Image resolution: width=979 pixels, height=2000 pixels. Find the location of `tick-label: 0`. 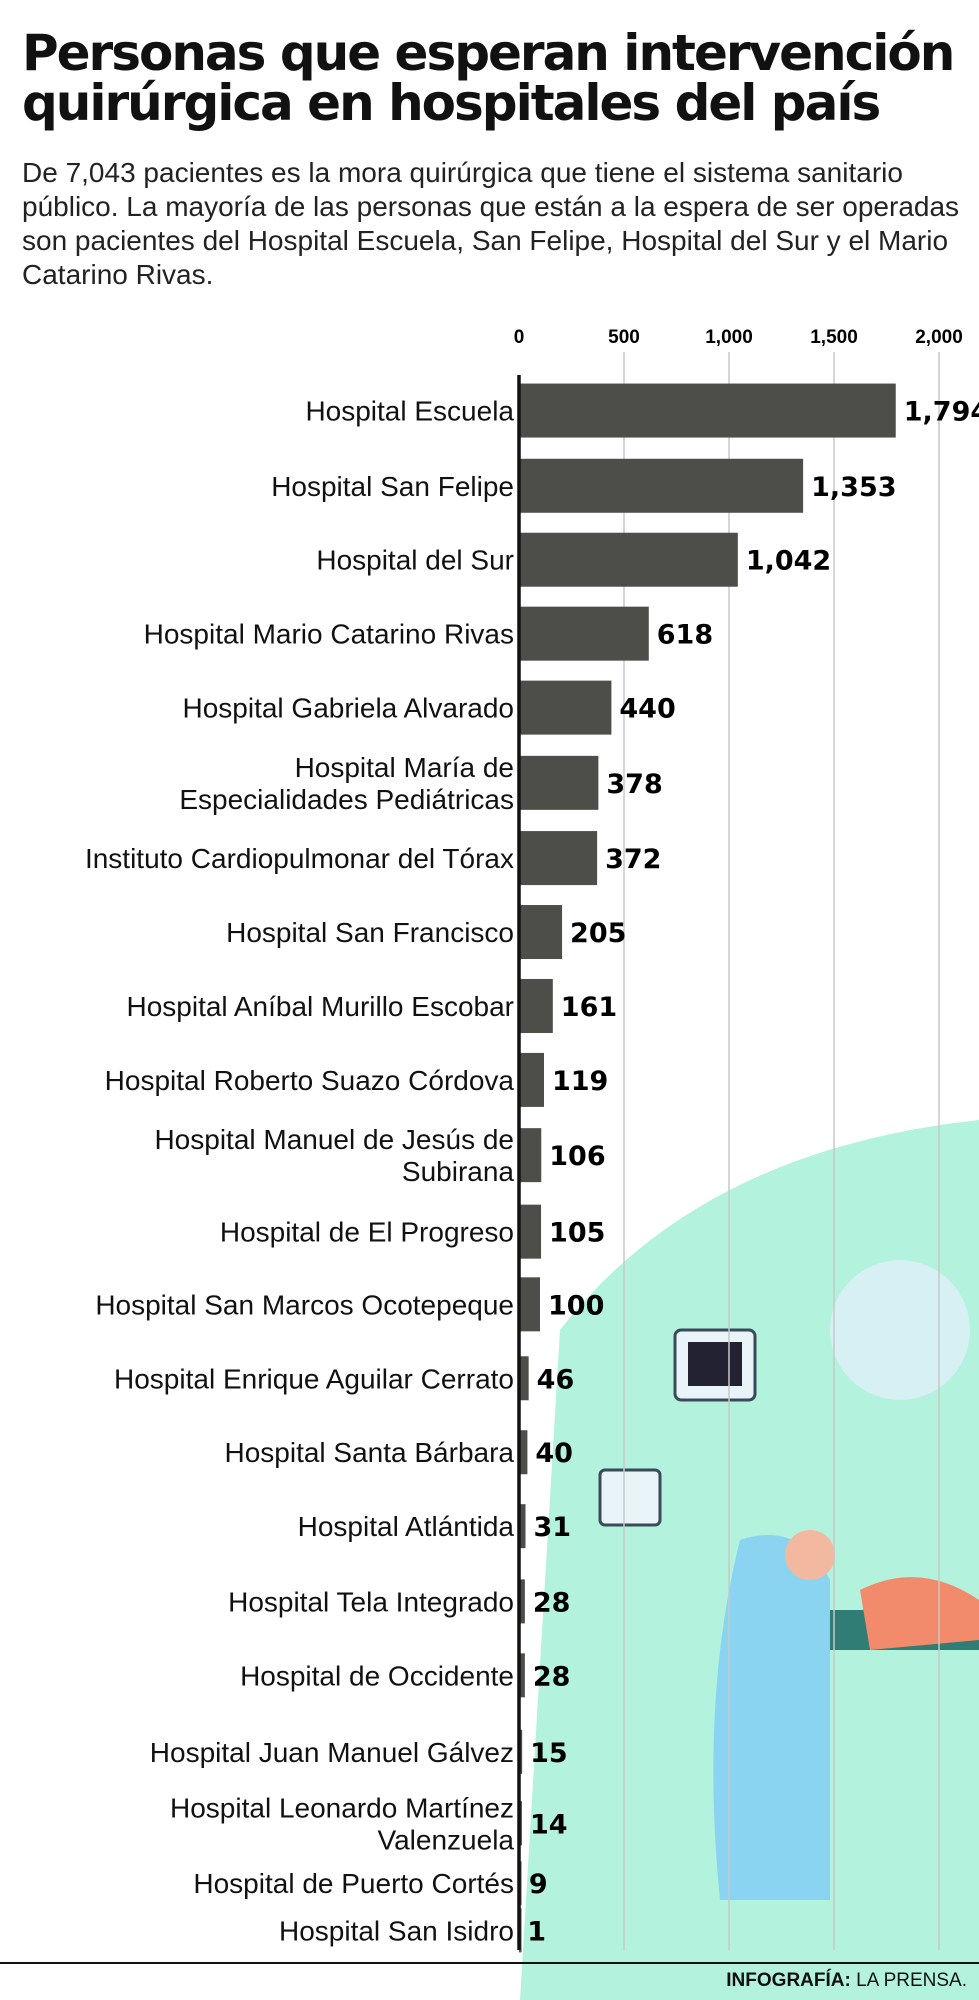

tick-label: 0 is located at coordinates (519, 337).